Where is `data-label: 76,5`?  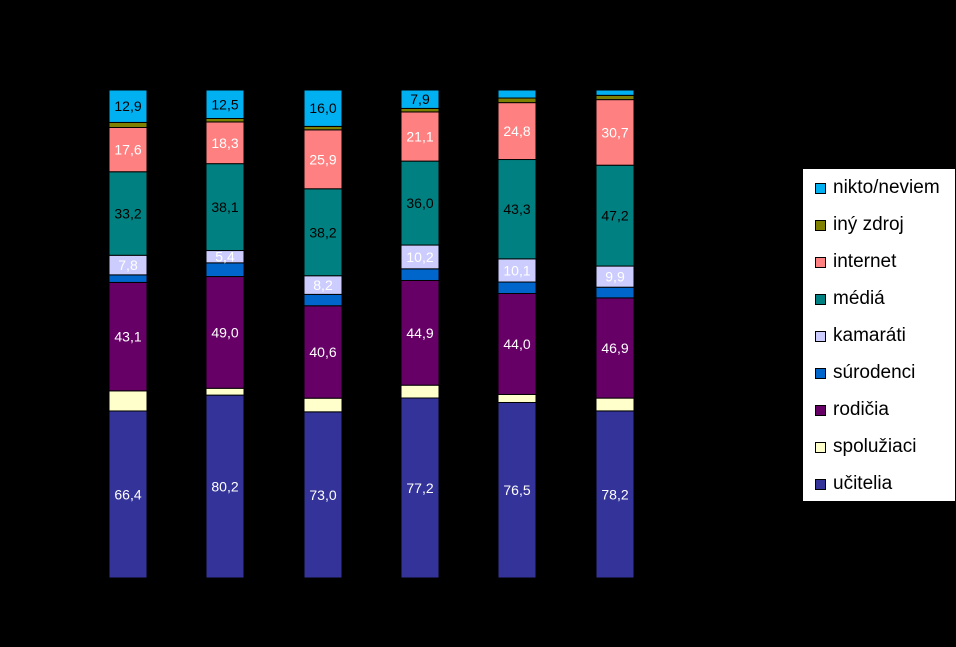 data-label: 76,5 is located at coordinates (516, 490).